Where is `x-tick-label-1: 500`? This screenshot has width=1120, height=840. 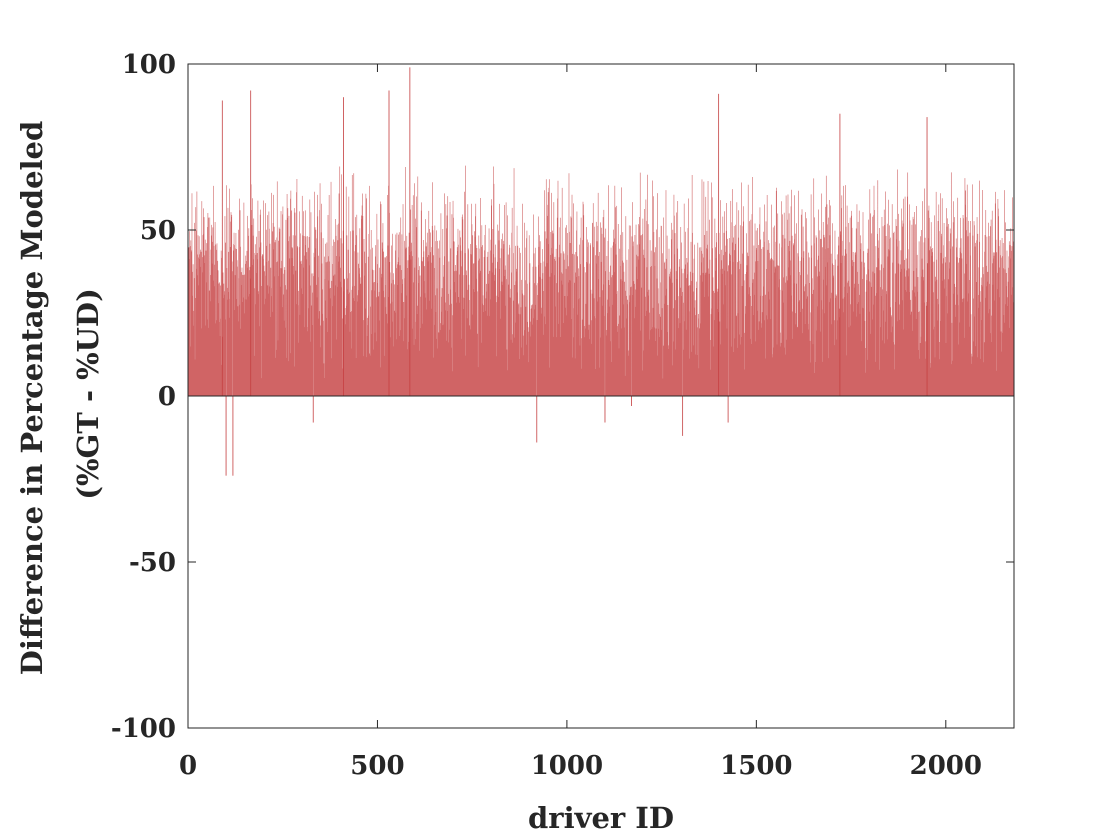 x-tick-label-1: 500 is located at coordinates (377, 766).